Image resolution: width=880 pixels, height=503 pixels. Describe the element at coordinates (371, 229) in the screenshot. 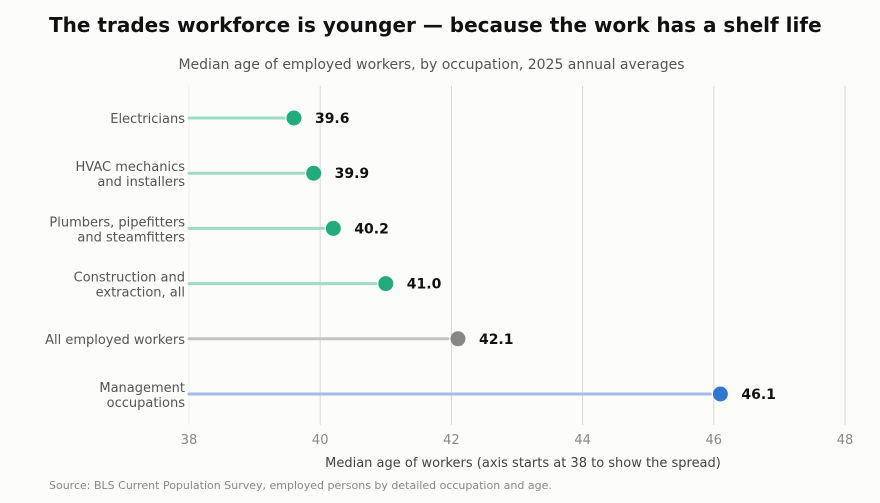

I see `value-label: 40.2` at that location.